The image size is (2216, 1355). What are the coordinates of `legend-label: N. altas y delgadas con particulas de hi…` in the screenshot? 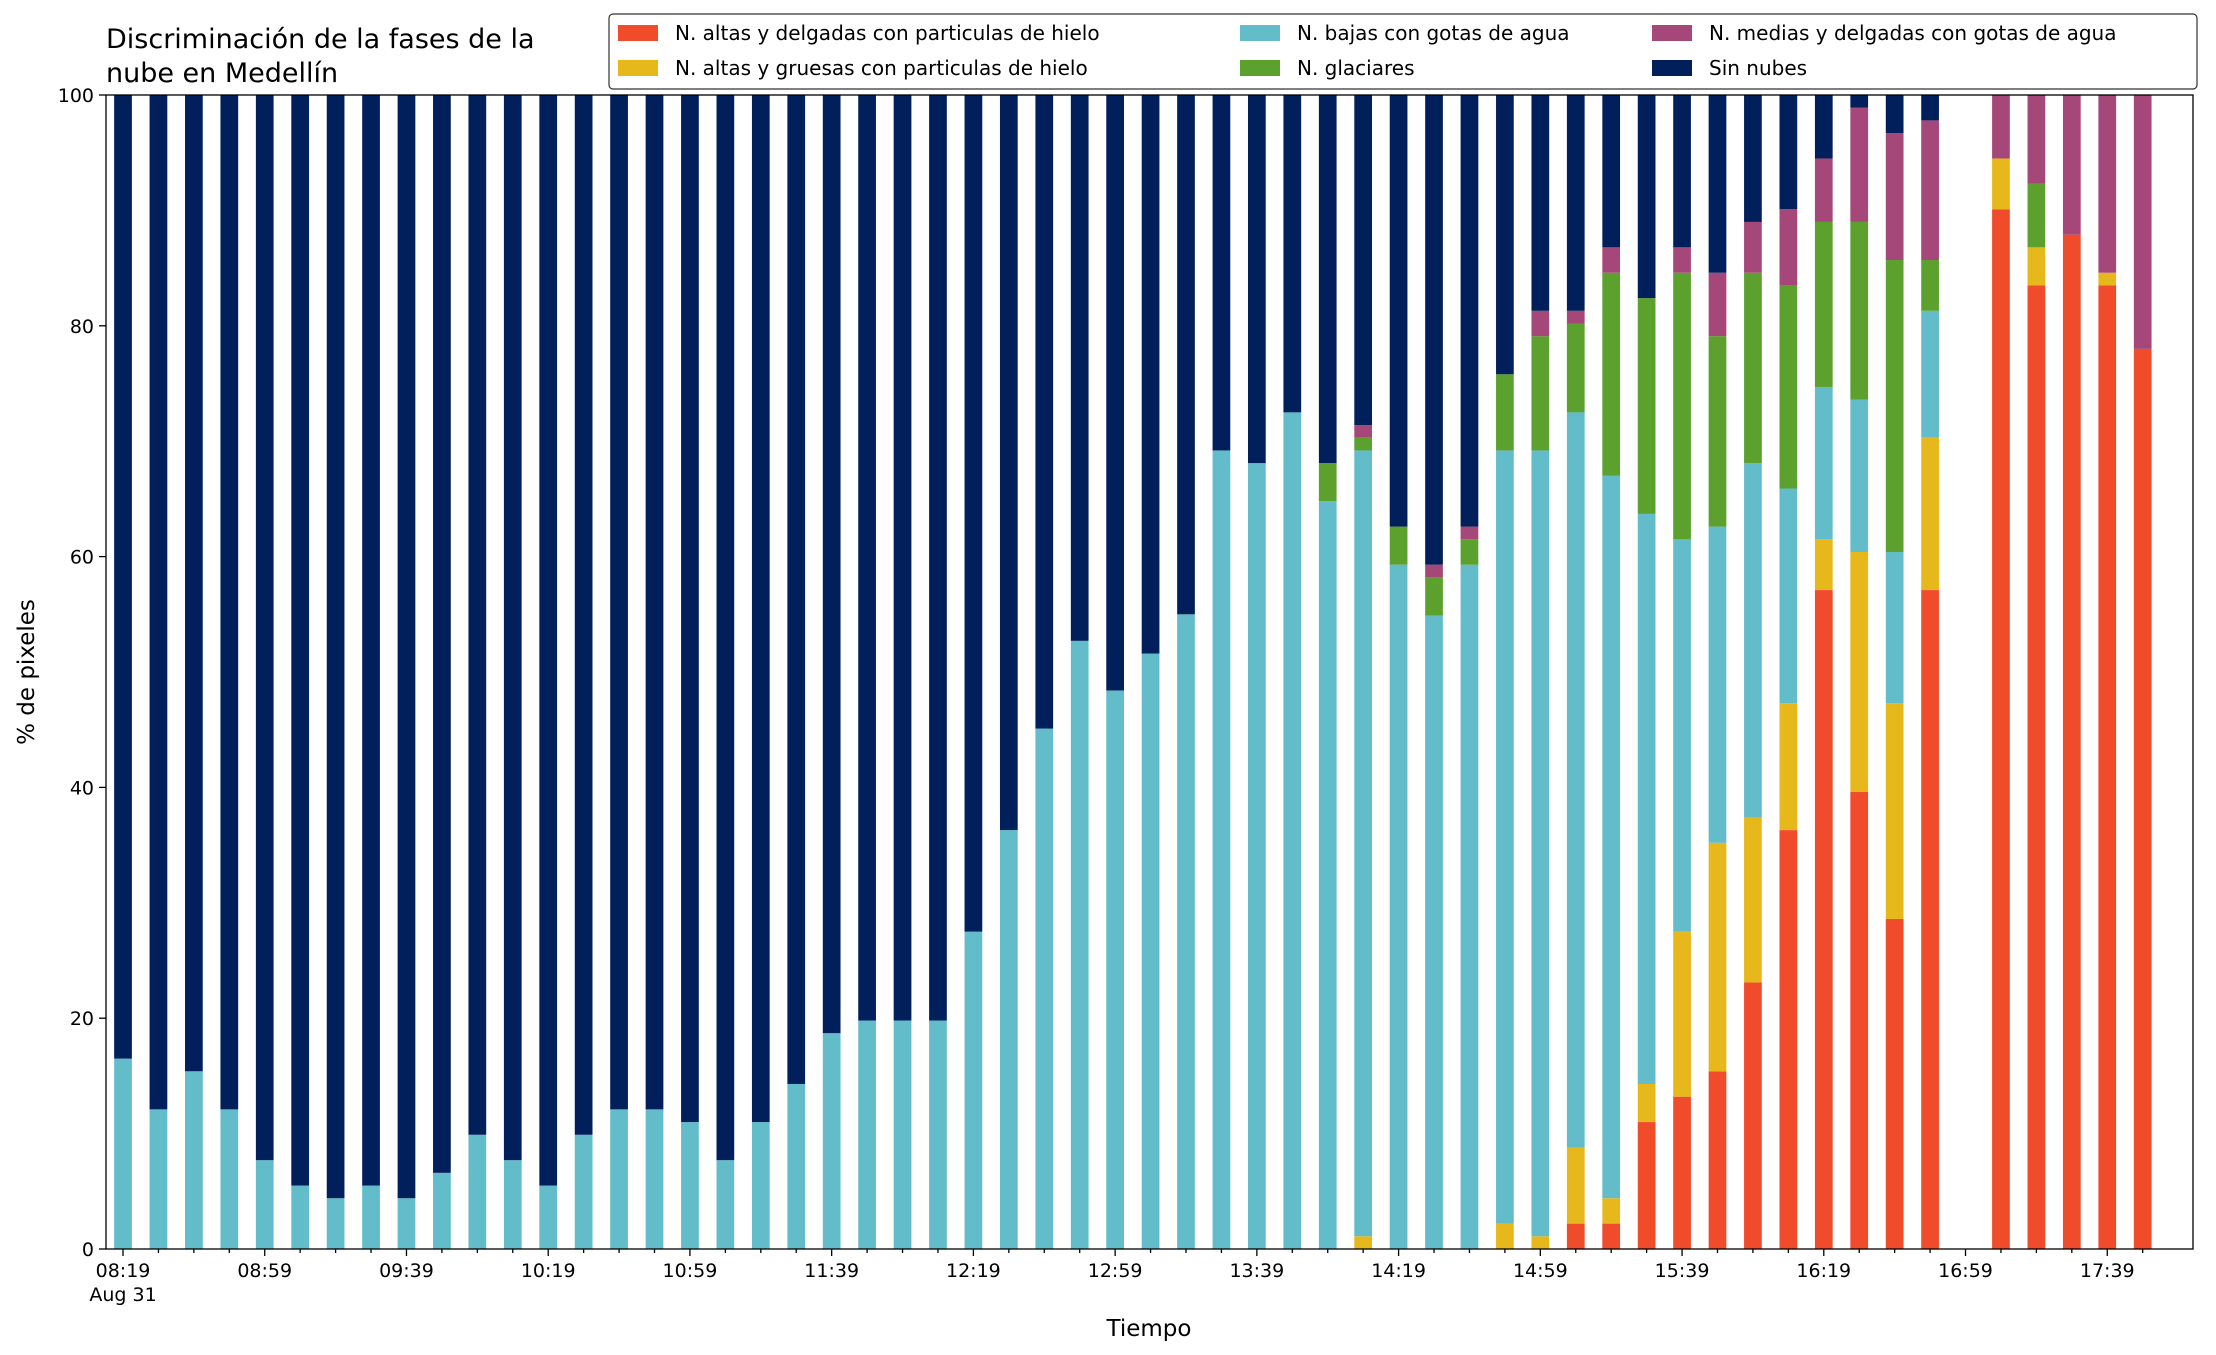 It's located at (887, 33).